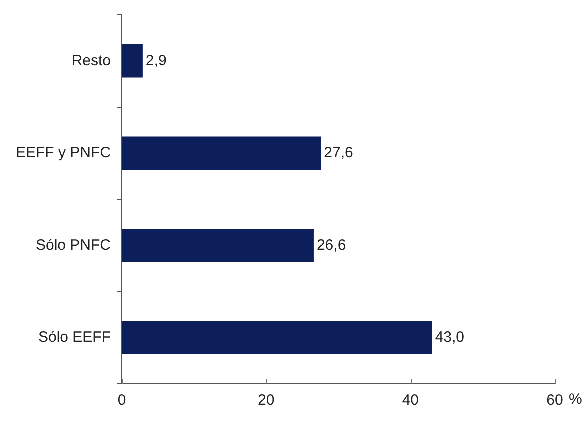 The height and width of the screenshot is (426, 587). I want to click on data-label: 2,9, so click(156, 61).